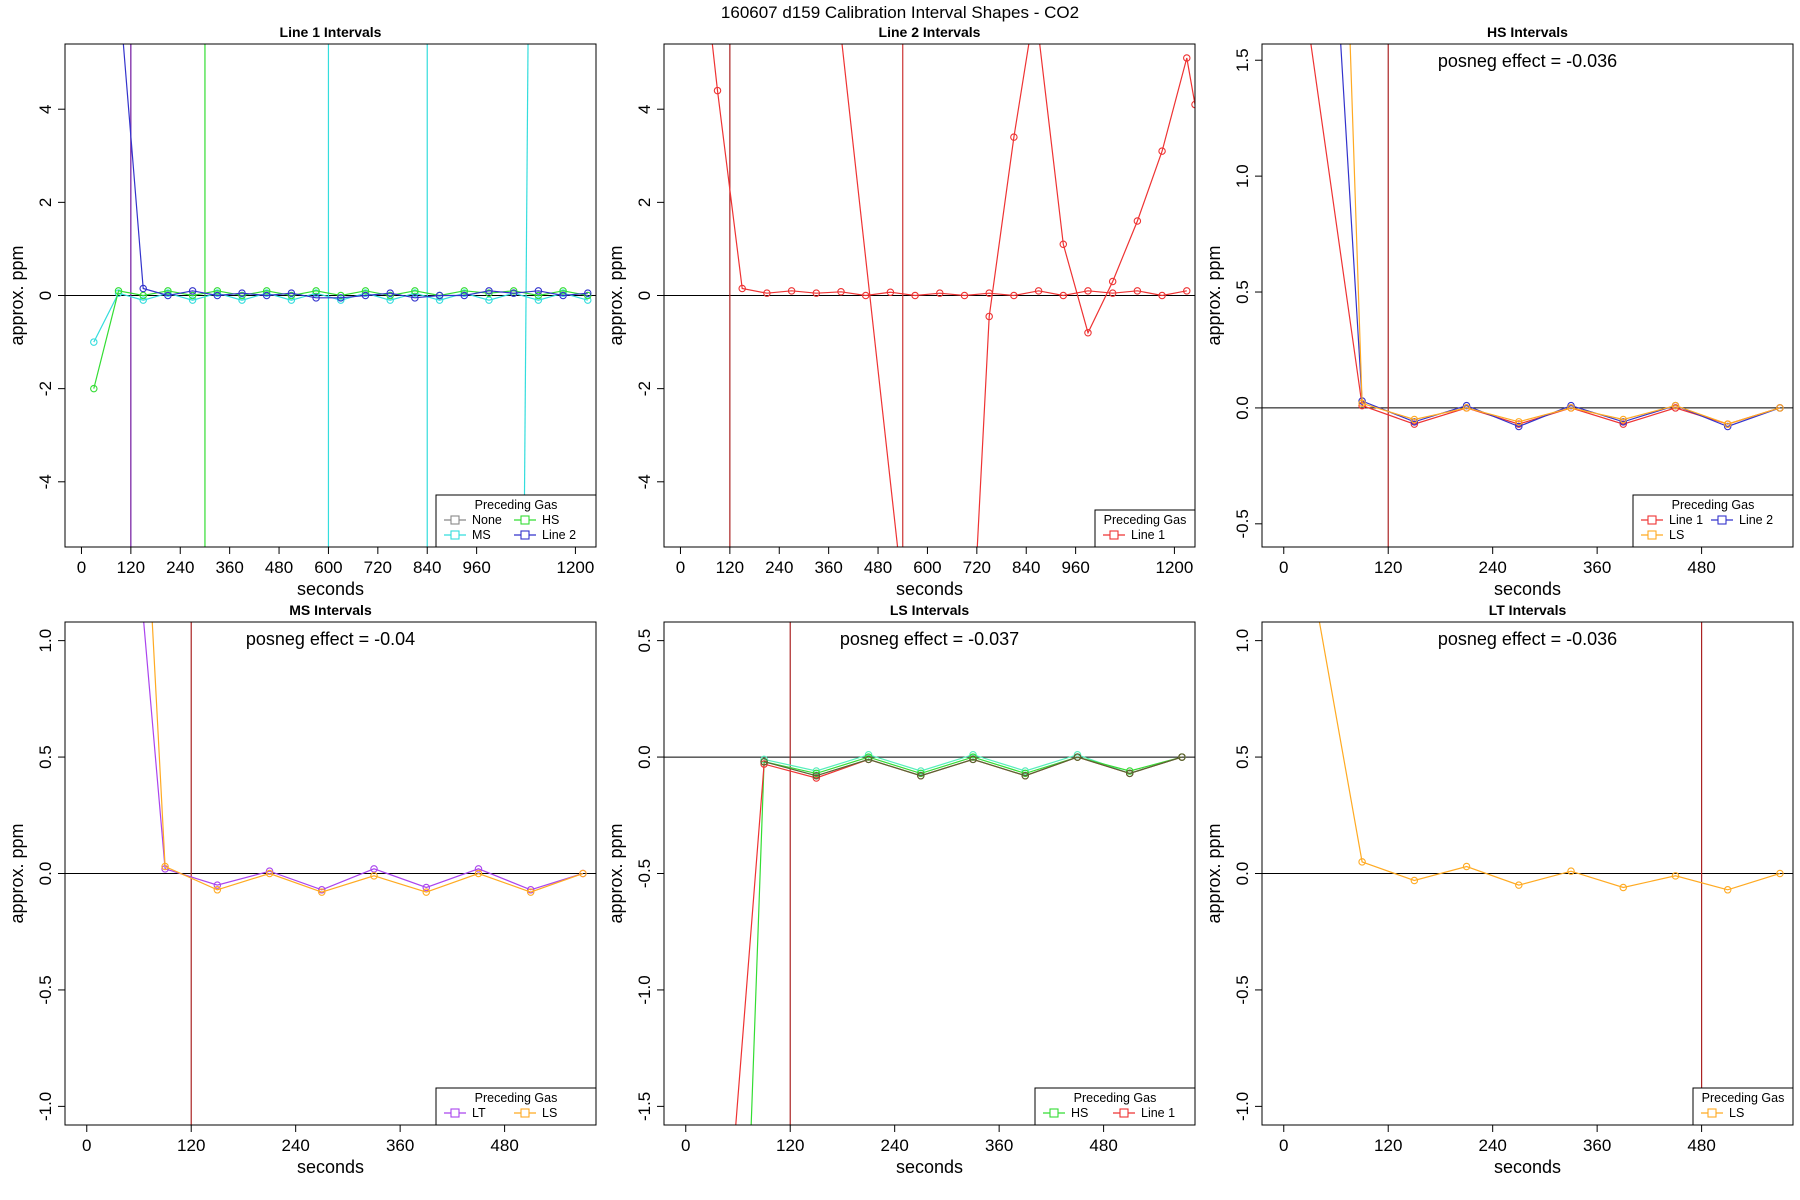  What do you see at coordinates (365, 758) in the screenshot?
I see `series-lt` at bounding box center [365, 758].